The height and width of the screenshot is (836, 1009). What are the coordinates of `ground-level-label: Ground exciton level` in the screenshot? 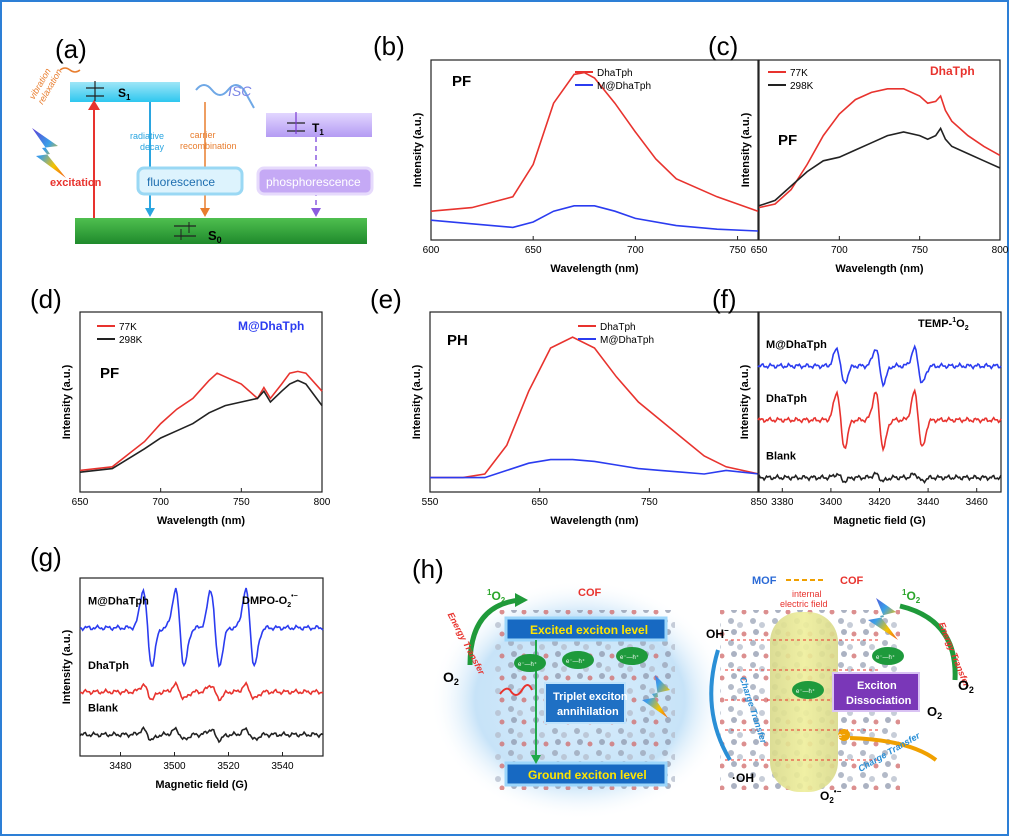 It's located at (587, 775).